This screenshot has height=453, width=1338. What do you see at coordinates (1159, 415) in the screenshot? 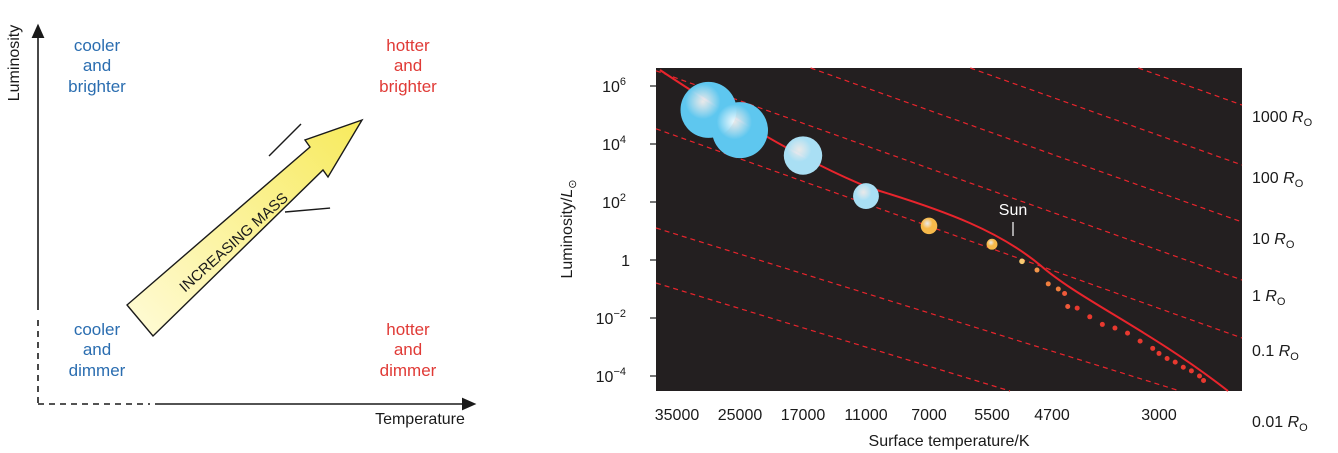
I see `x-tick-label: 3000` at bounding box center [1159, 415].